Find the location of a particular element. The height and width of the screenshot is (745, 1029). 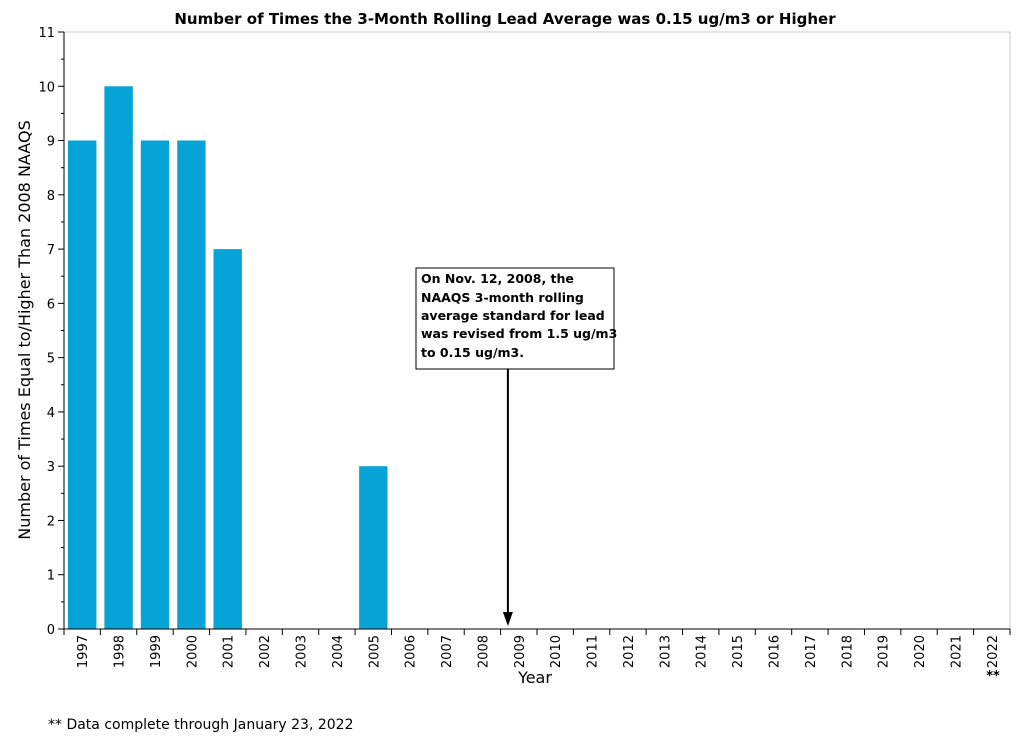

x-axis-label: Year is located at coordinates (534, 677).